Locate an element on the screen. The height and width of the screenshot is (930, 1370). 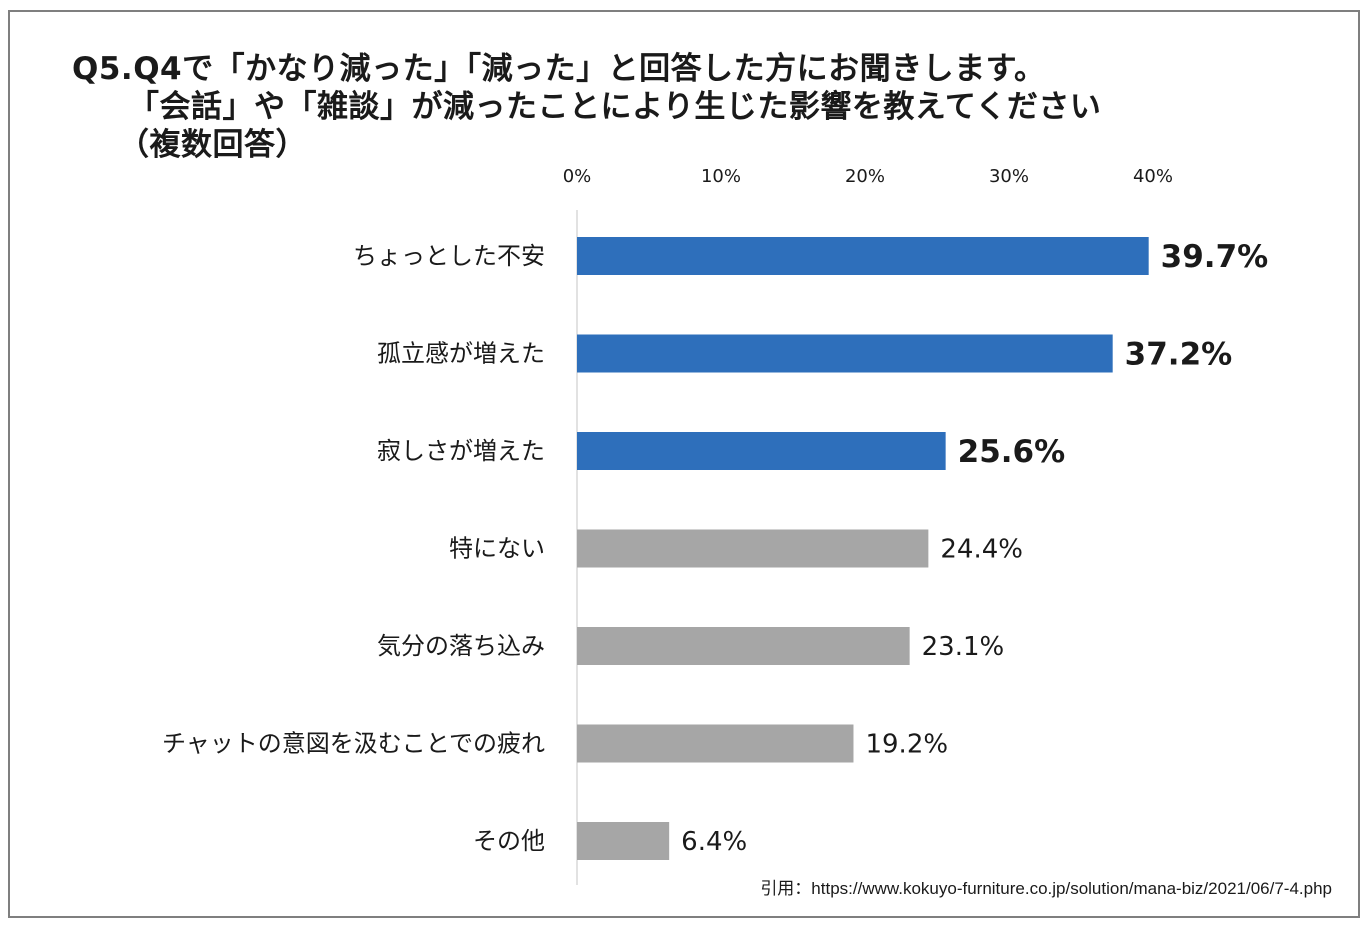
x-tick-label: 40% is located at coordinates (1153, 176).